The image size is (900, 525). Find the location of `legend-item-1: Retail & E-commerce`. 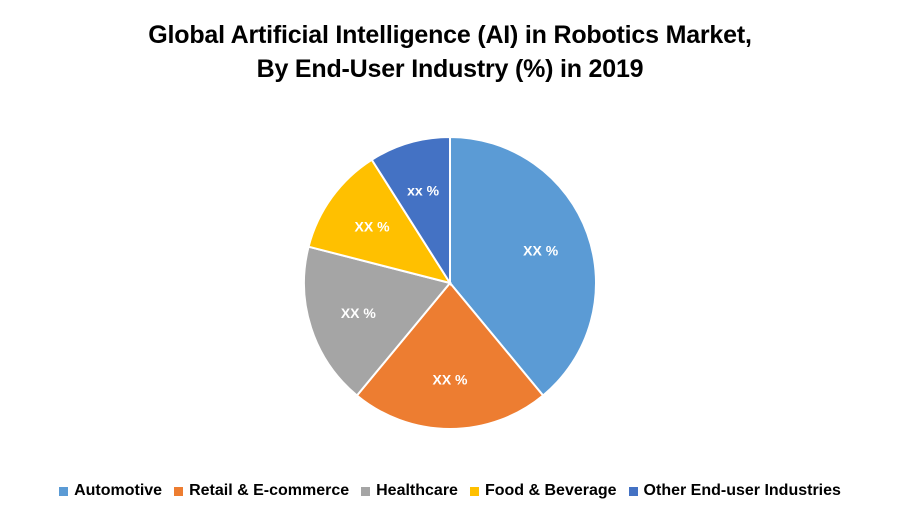

legend-item-1: Retail & E-commerce is located at coordinates (261, 491).